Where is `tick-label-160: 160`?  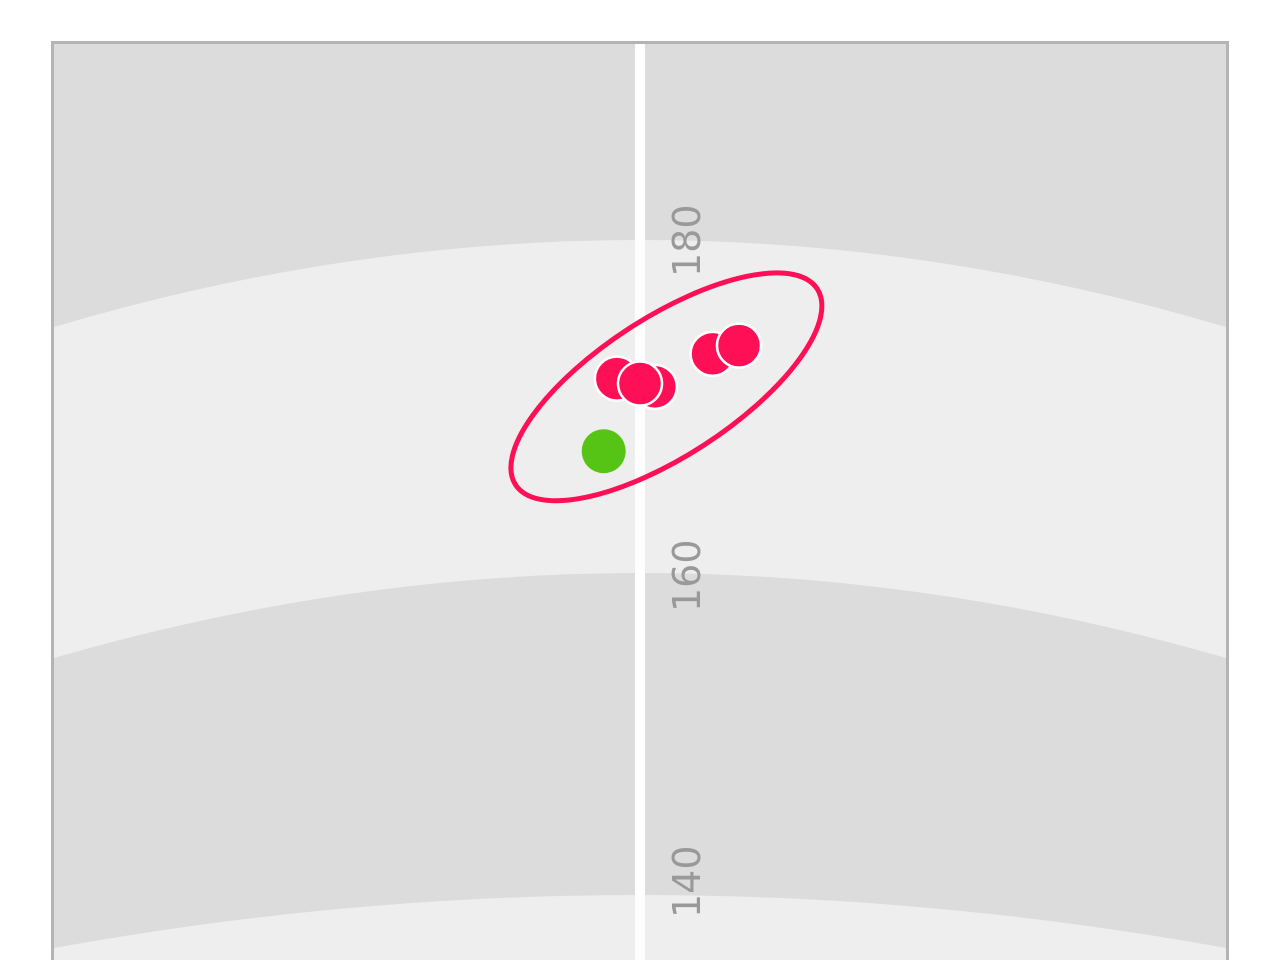 tick-label-160: 160 is located at coordinates (687, 575).